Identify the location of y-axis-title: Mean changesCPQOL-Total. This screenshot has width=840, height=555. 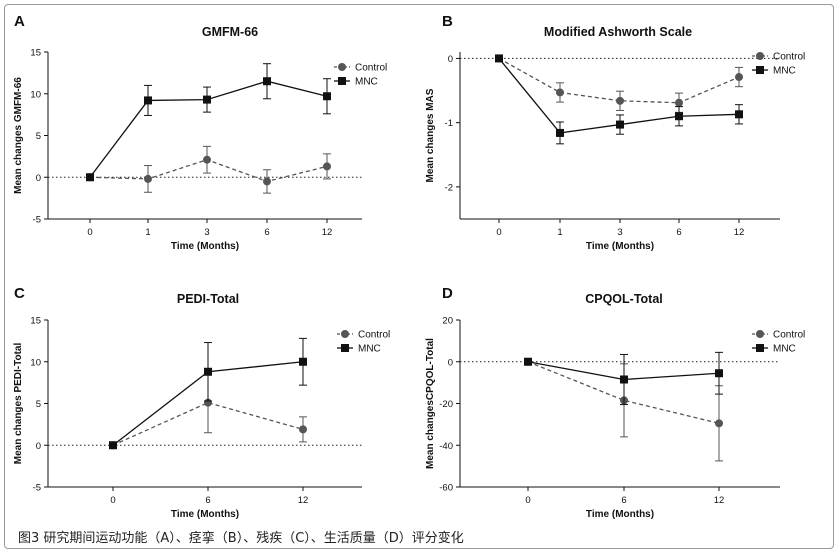
(430, 403).